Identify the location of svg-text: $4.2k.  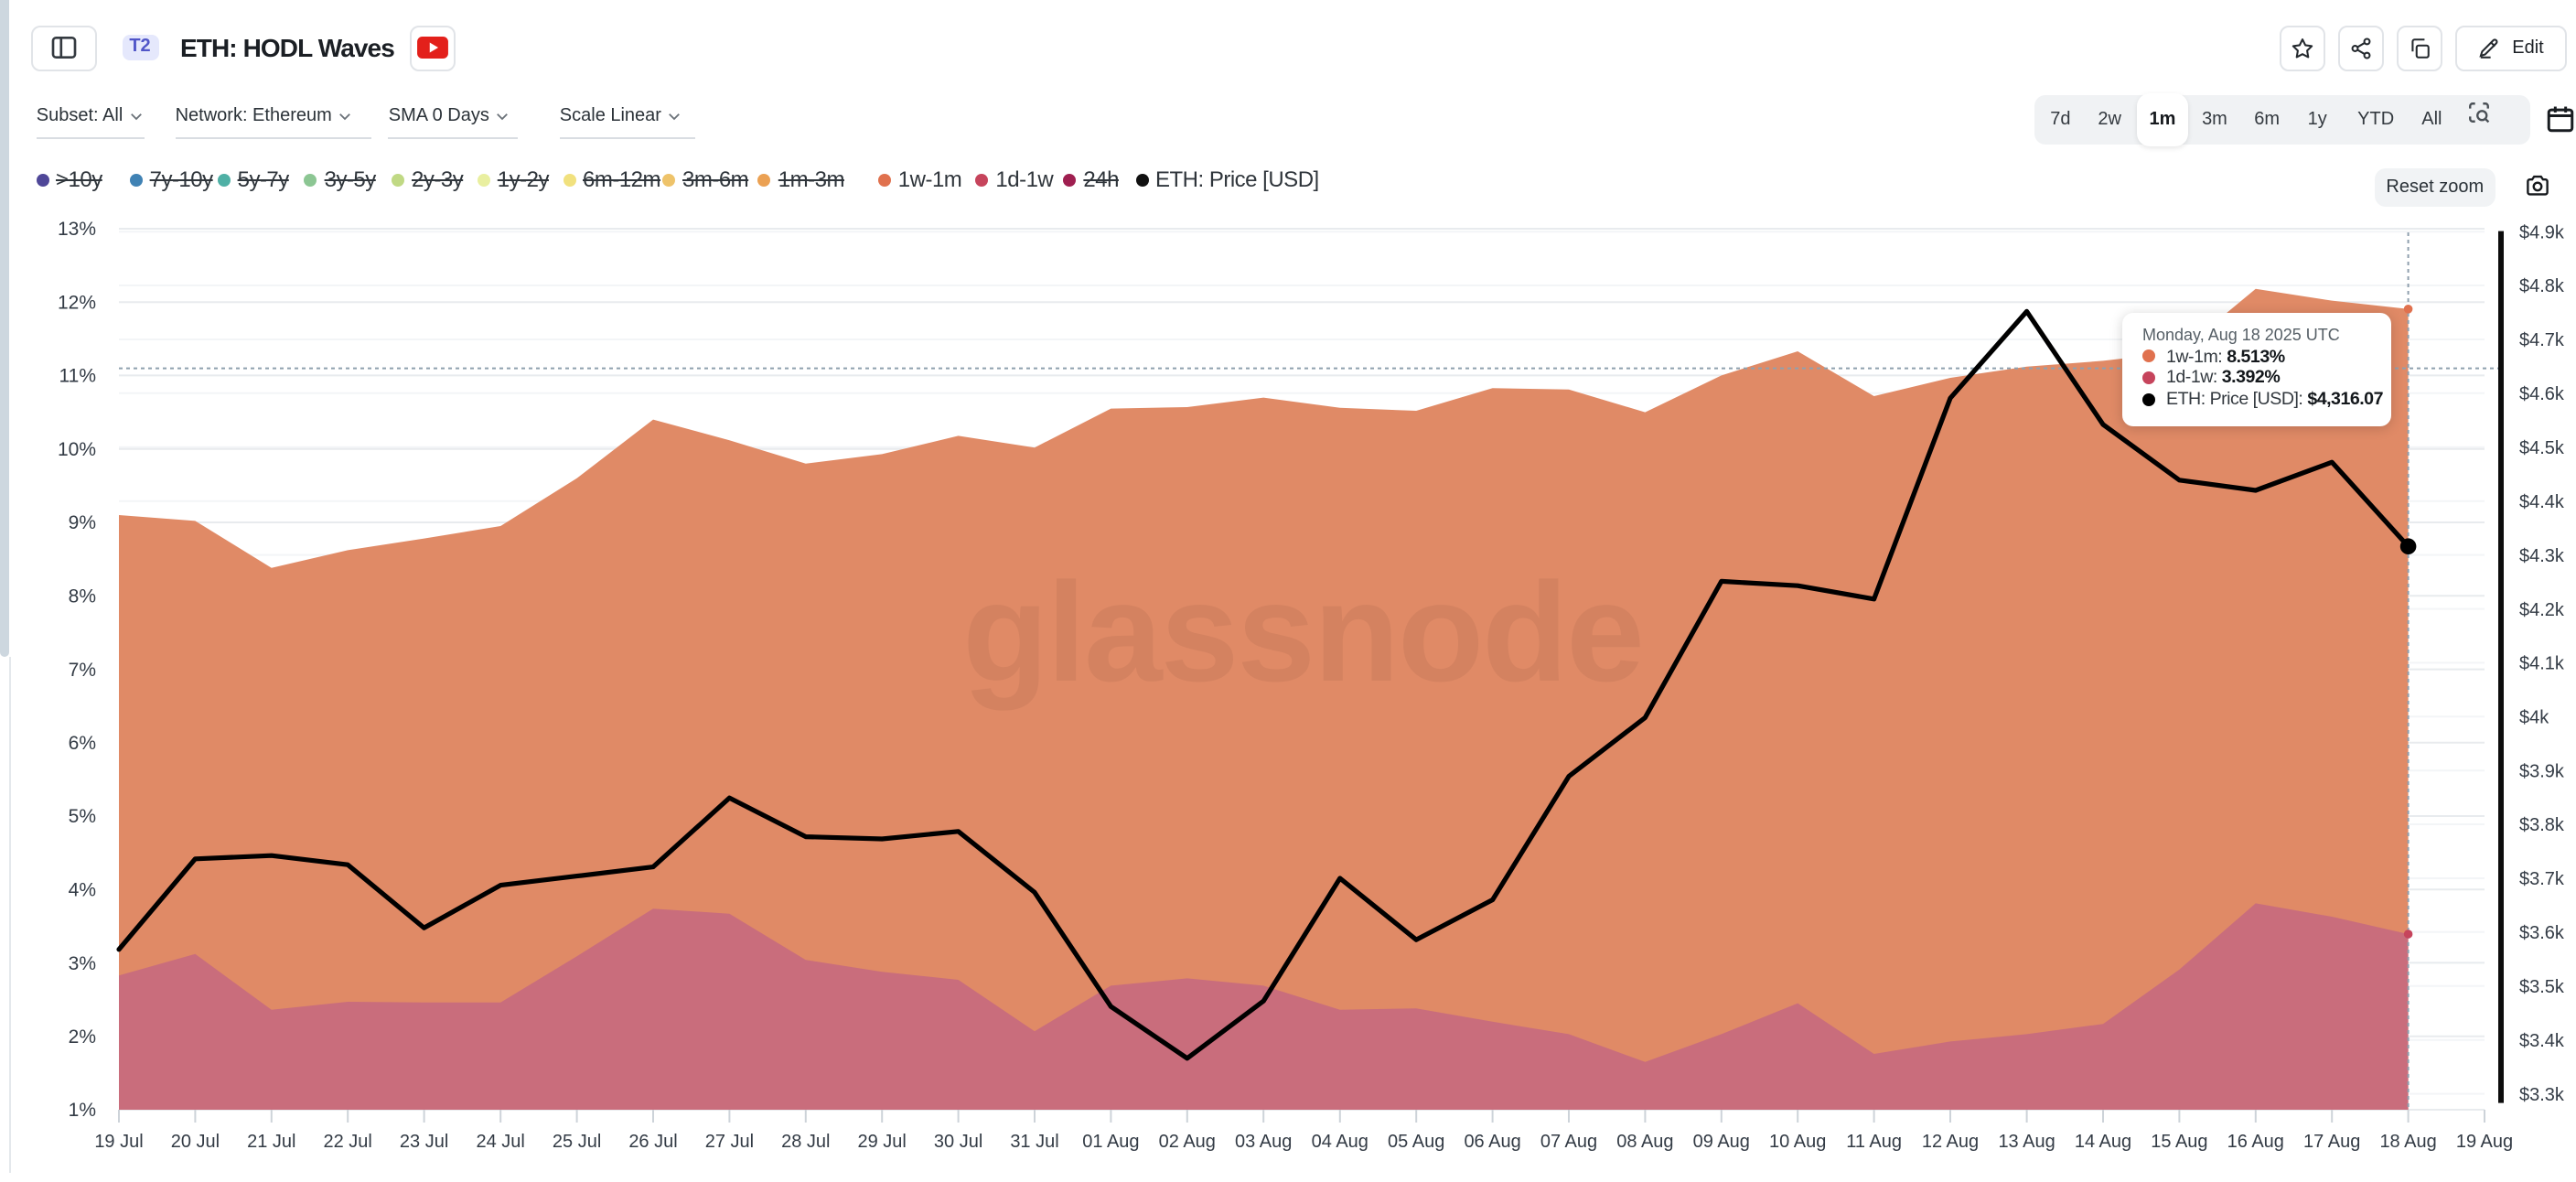
(2542, 610).